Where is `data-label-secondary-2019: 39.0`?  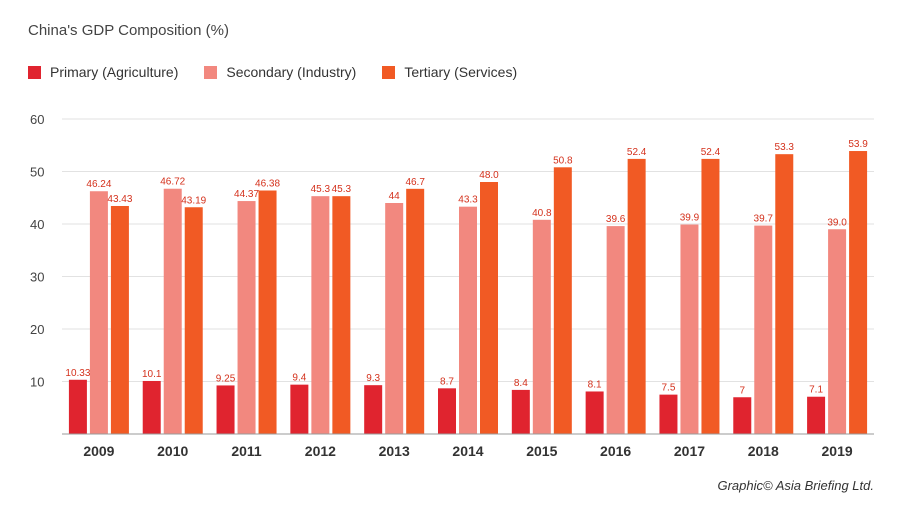 data-label-secondary-2019: 39.0 is located at coordinates (837, 222).